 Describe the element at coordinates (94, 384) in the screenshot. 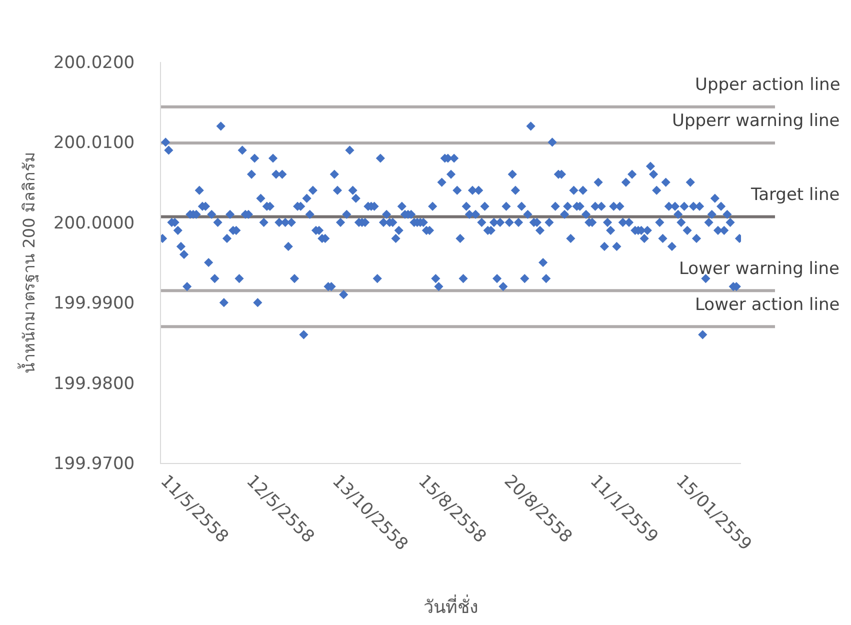

I see `y-tick-label: 199.9800` at that location.